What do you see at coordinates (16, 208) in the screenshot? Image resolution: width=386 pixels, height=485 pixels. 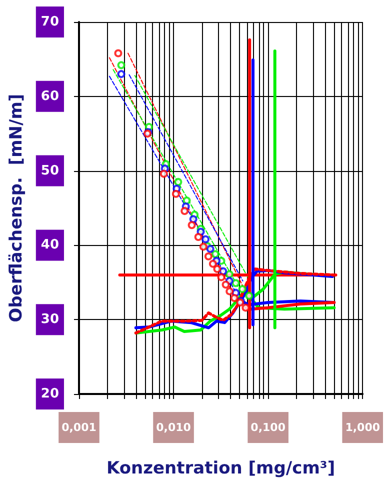 I see `y-axis-title: Oberflächensp. [mN/m]` at bounding box center [16, 208].